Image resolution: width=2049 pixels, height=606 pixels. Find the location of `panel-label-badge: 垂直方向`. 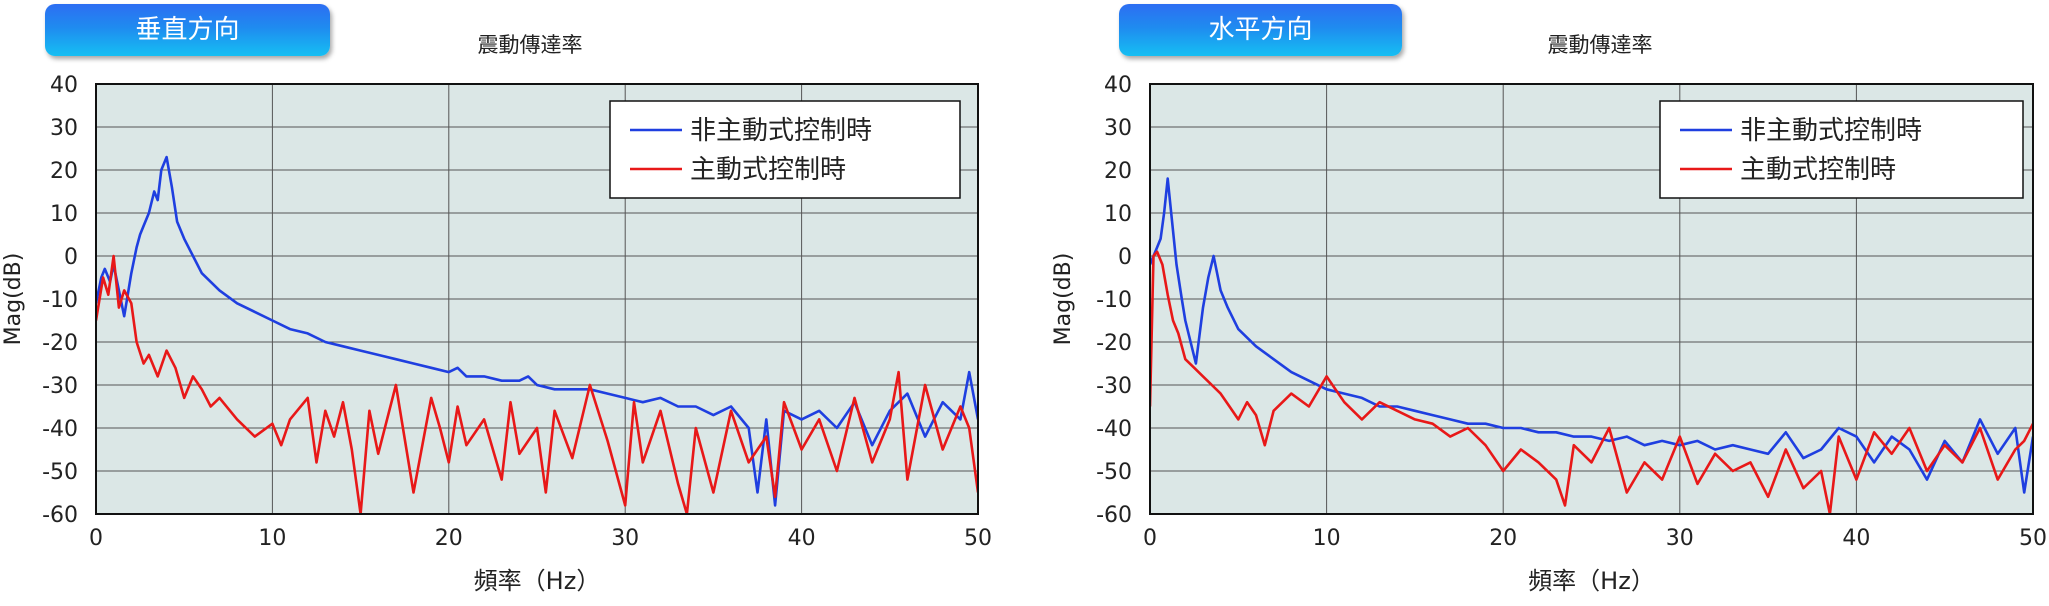

panel-label-badge: 垂直方向 is located at coordinates (187, 30).